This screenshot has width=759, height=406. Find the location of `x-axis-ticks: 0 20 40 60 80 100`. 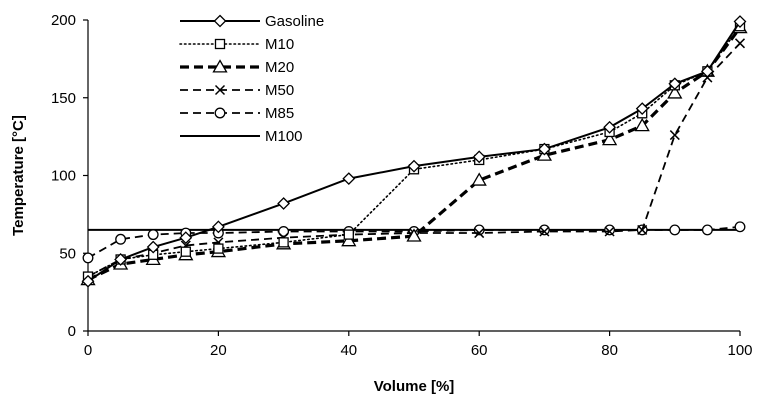

x-axis-ticks: 0 20 40 60 80 100 is located at coordinates (418, 345).